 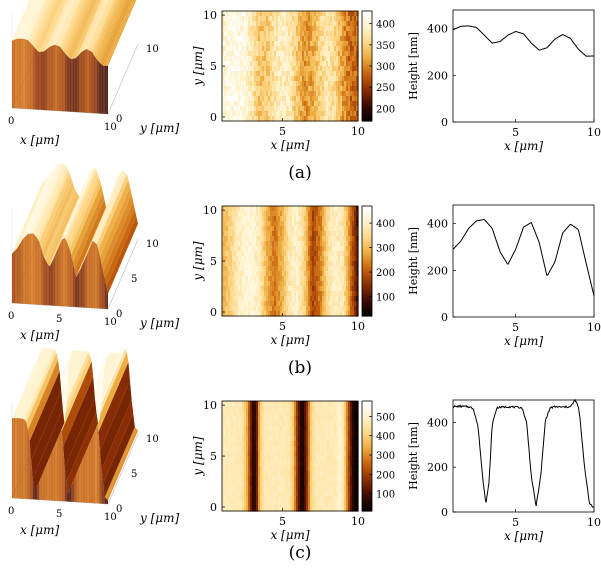 What do you see at coordinates (14, 74) in the screenshot?
I see `surface-wall` at bounding box center [14, 74].